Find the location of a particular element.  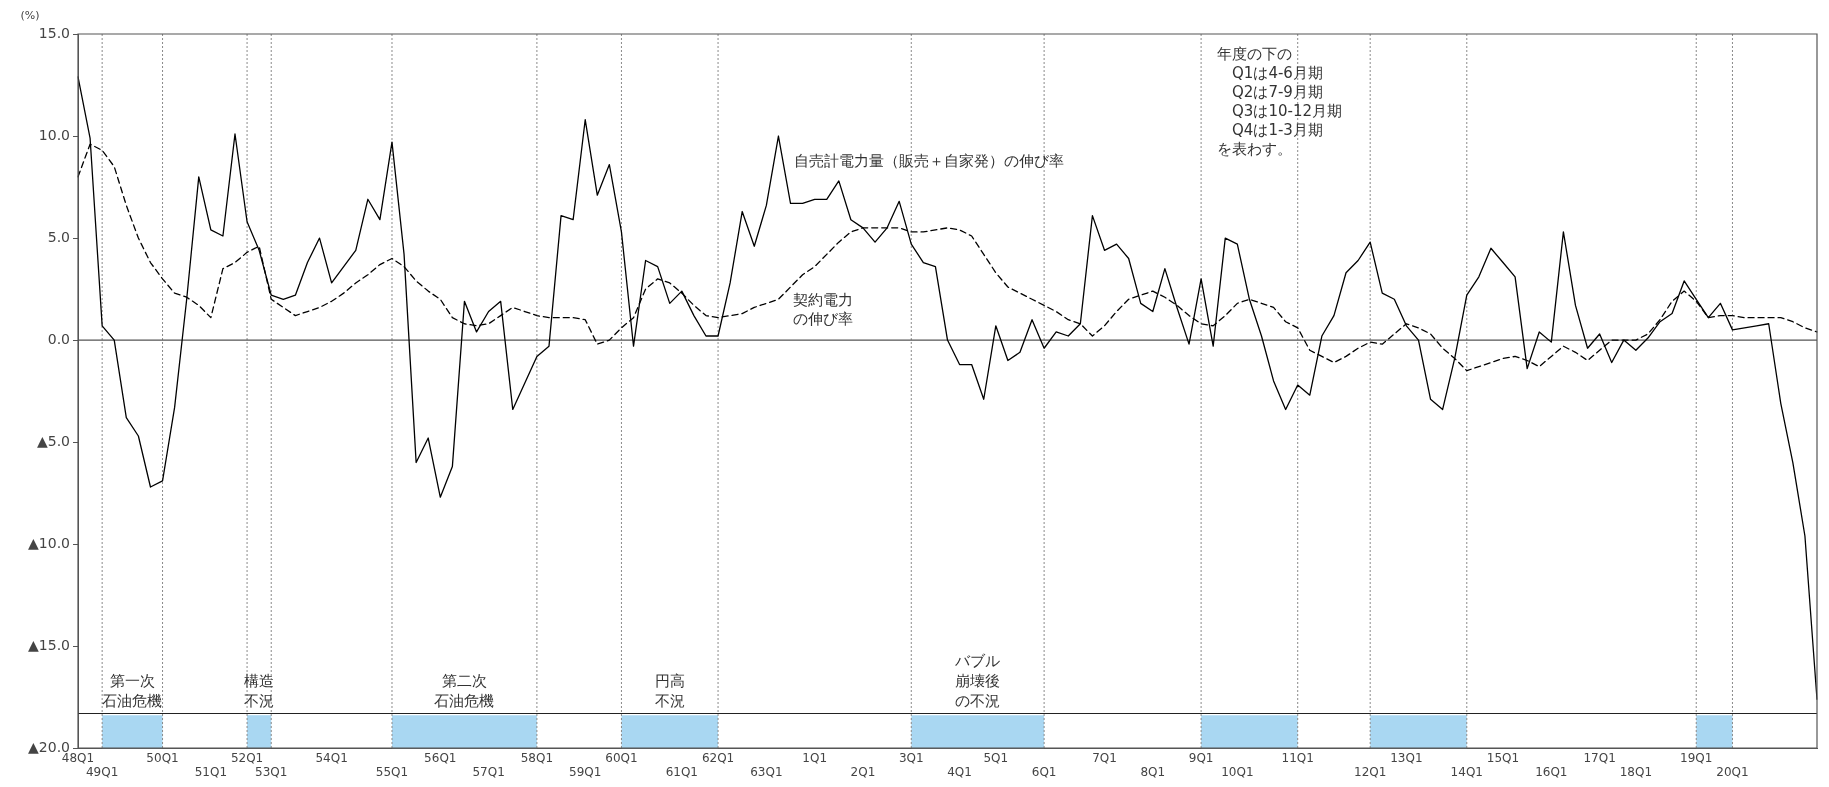

x-tick-label: 2Q1 is located at coordinates (863, 771).